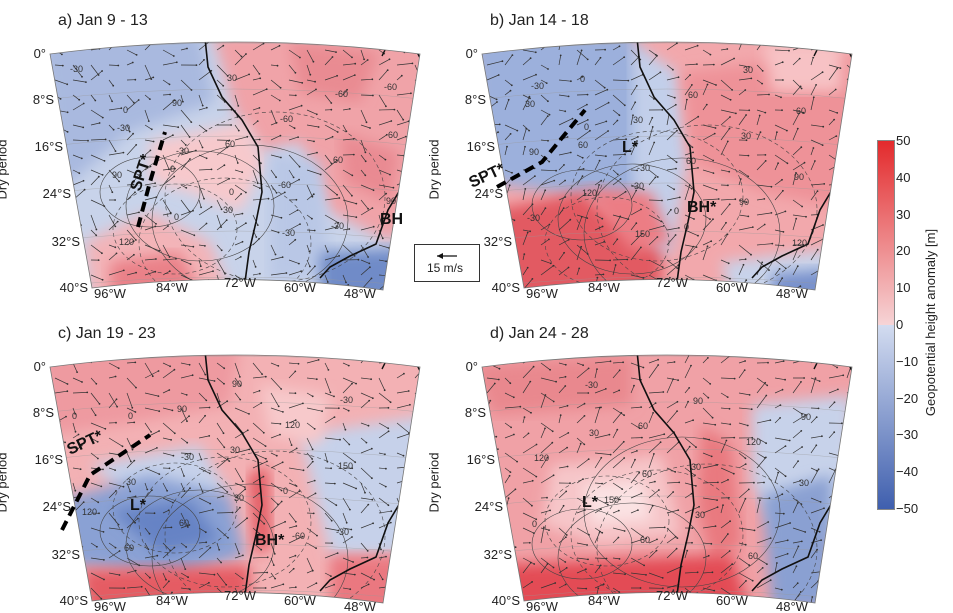 The width and height of the screenshot is (953, 613). I want to click on contour-label: -30, so click(288, 233).